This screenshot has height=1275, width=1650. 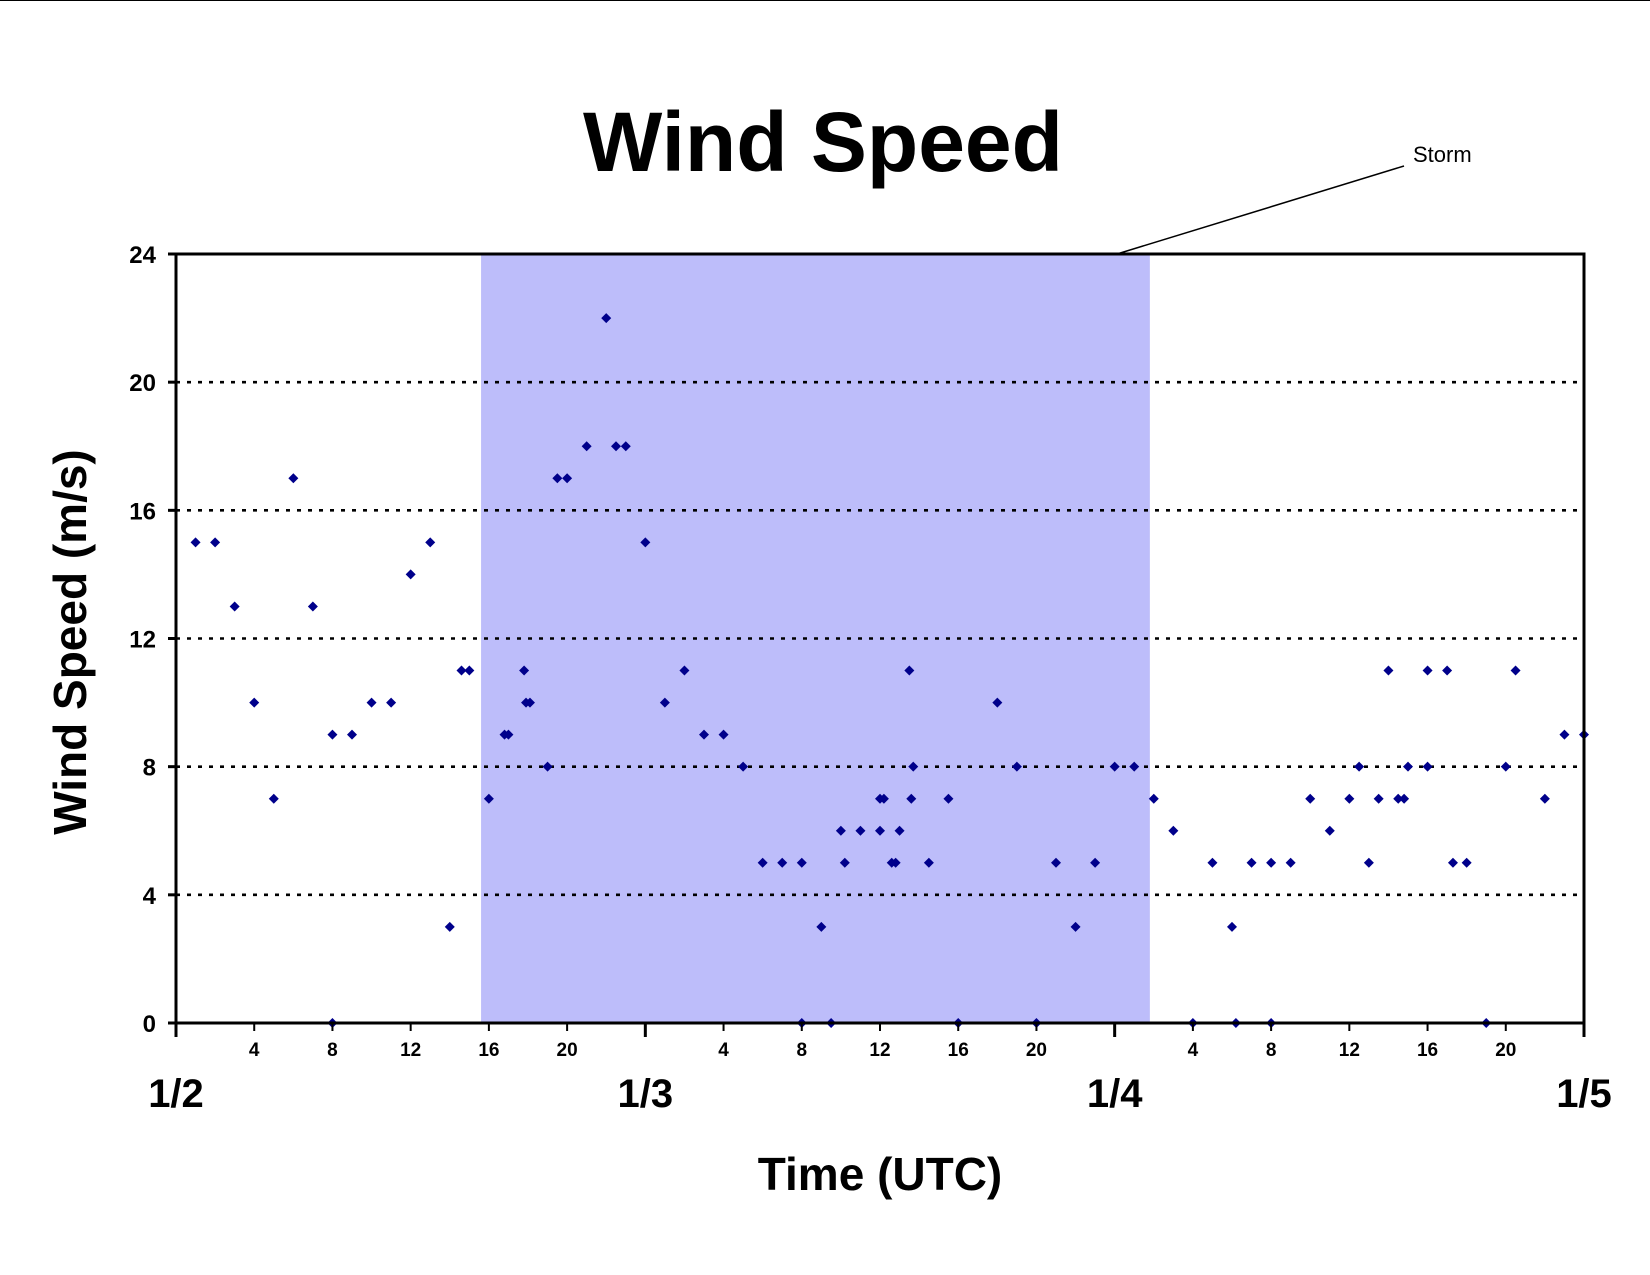 I want to click on y-tick-label: 24, so click(x=142, y=255).